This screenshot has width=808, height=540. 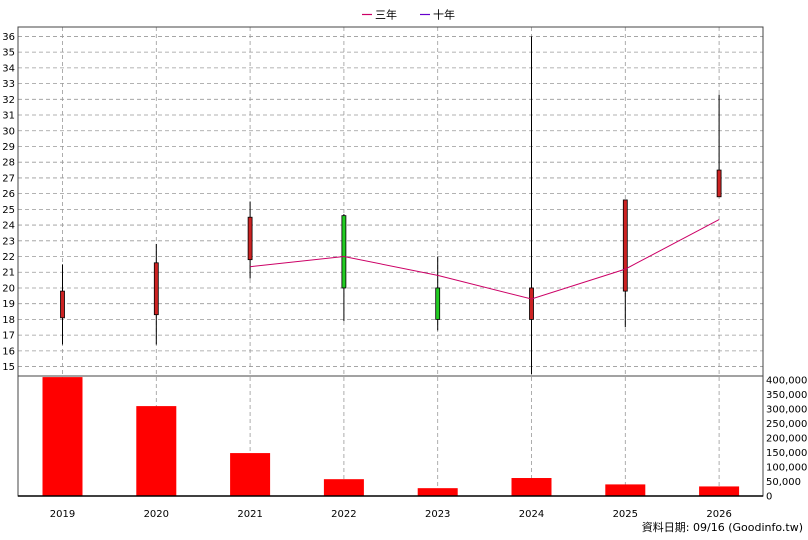 What do you see at coordinates (786, 453) in the screenshot?
I see `volume-tick-label: 150,000` at bounding box center [786, 453].